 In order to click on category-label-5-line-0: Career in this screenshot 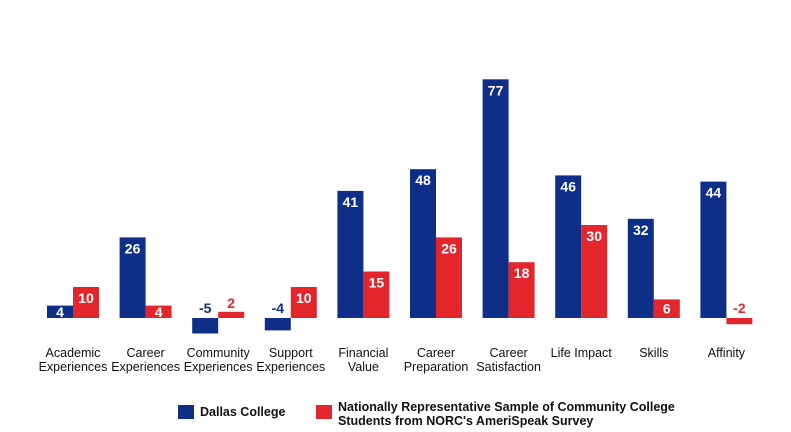, I will do `click(436, 353)`.